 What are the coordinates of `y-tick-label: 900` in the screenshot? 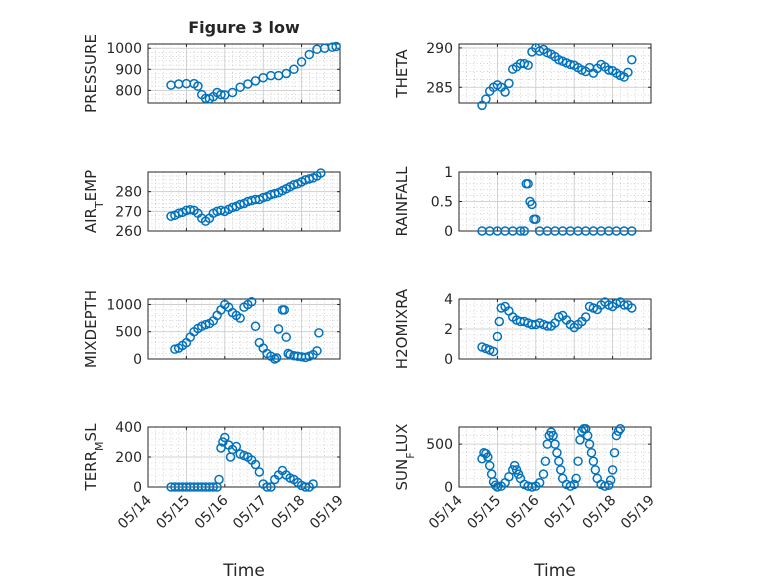 It's located at (128, 70).